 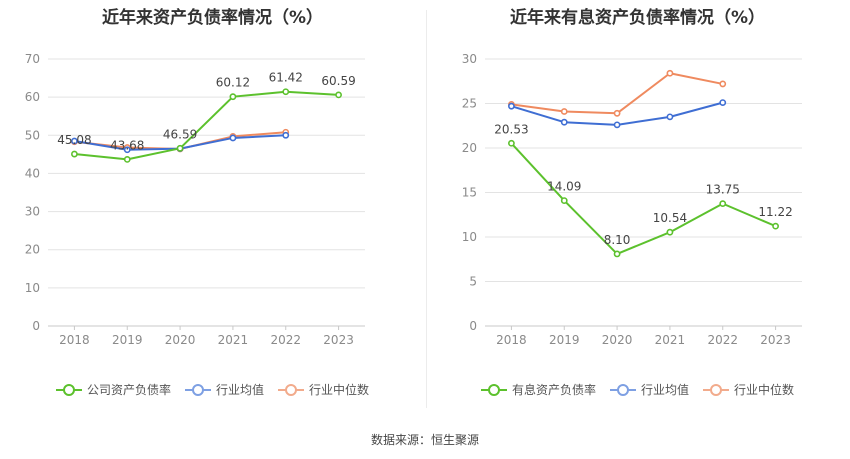 I want to click on y-tick-label: 25, so click(x=469, y=104).